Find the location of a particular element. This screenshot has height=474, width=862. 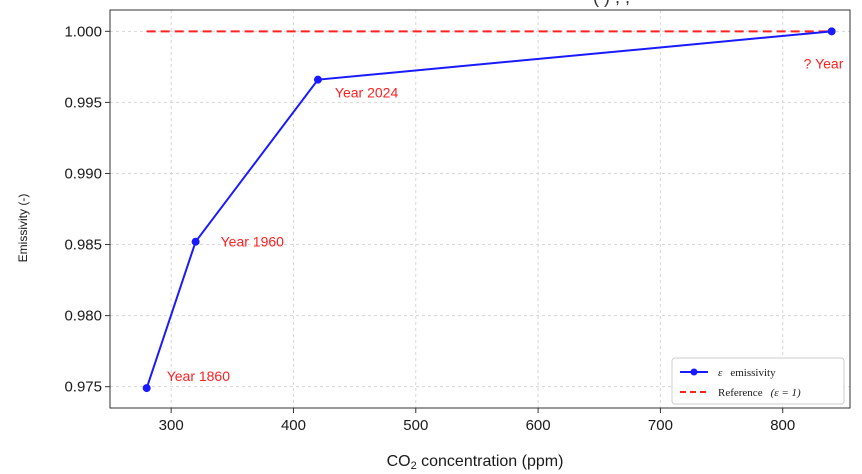

y-axis-ticks: 0.975 0.980 0.985 0.990 0.995 1.000 is located at coordinates (87, 209).